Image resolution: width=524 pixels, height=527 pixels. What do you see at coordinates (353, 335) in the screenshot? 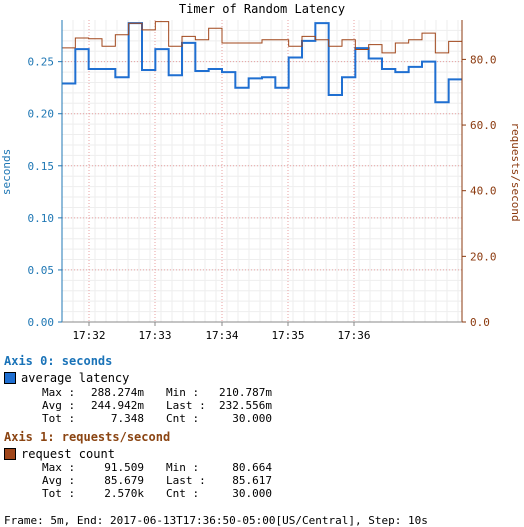
I see `x-tick-label: 17:36` at bounding box center [353, 335].